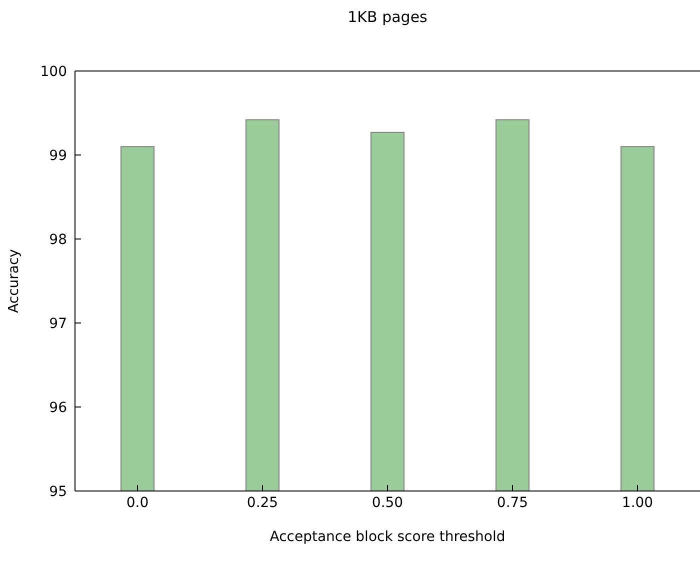  What do you see at coordinates (58, 408) in the screenshot?
I see `y-tick-label: 96` at bounding box center [58, 408].